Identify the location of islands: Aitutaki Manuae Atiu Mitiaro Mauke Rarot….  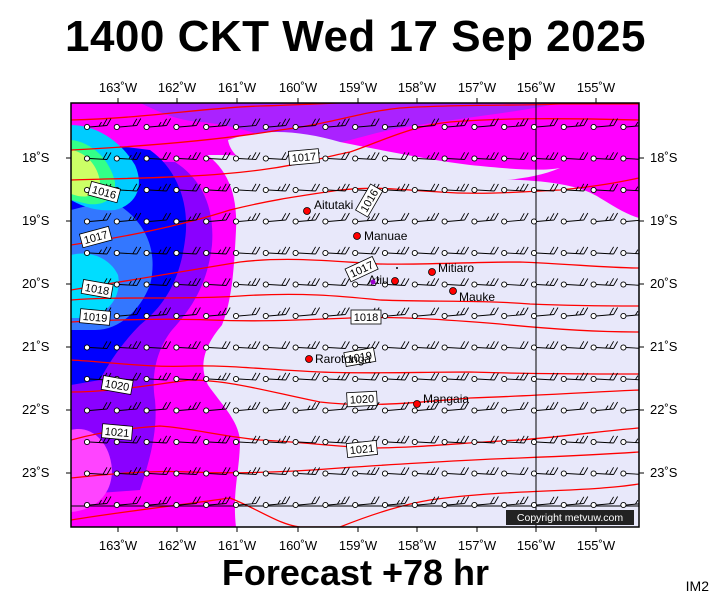
(399, 303).